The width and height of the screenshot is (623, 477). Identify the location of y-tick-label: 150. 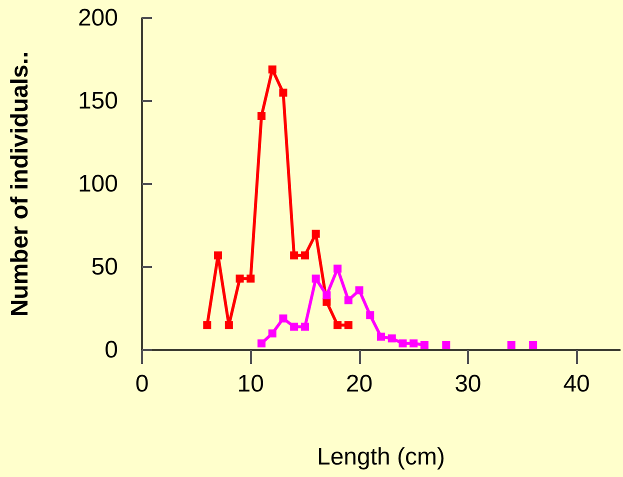
(98, 101).